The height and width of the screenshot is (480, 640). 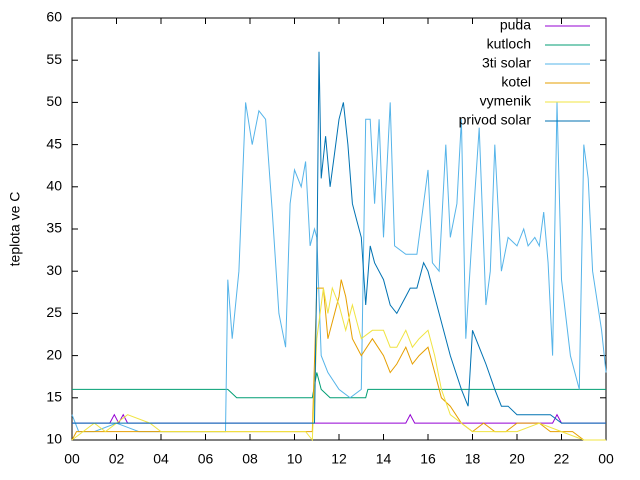 What do you see at coordinates (506, 101) in the screenshot?
I see `legend-label: vymenik` at bounding box center [506, 101].